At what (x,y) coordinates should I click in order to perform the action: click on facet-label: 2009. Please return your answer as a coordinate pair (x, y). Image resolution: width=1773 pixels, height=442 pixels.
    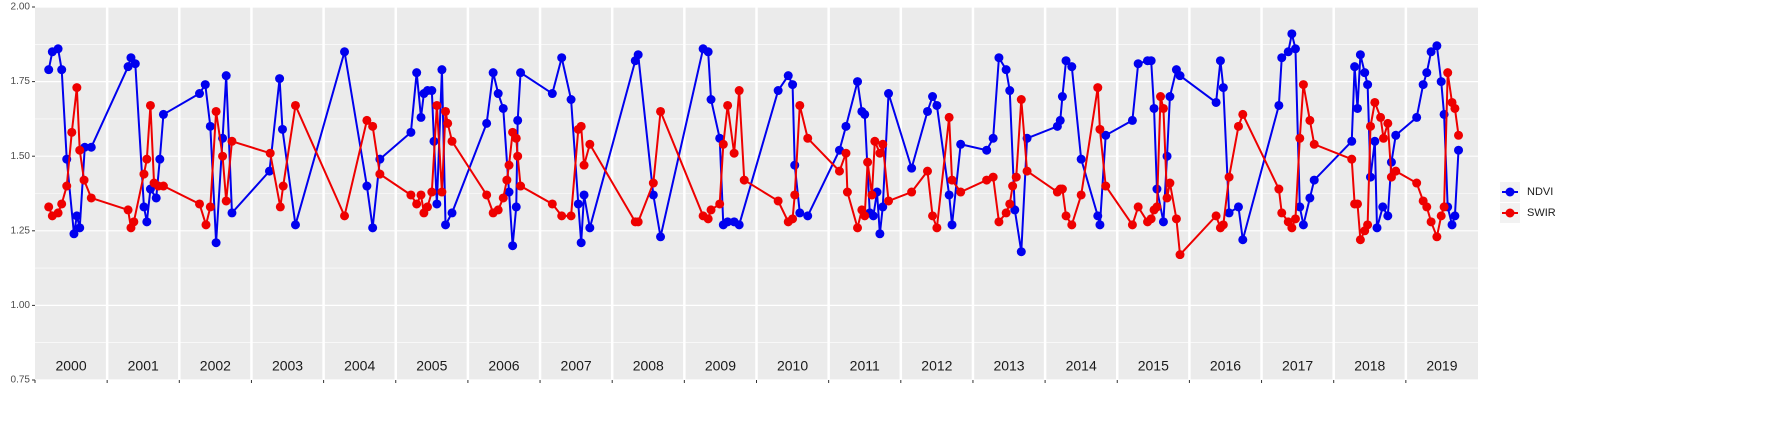
    Looking at the image, I should click on (720, 366).